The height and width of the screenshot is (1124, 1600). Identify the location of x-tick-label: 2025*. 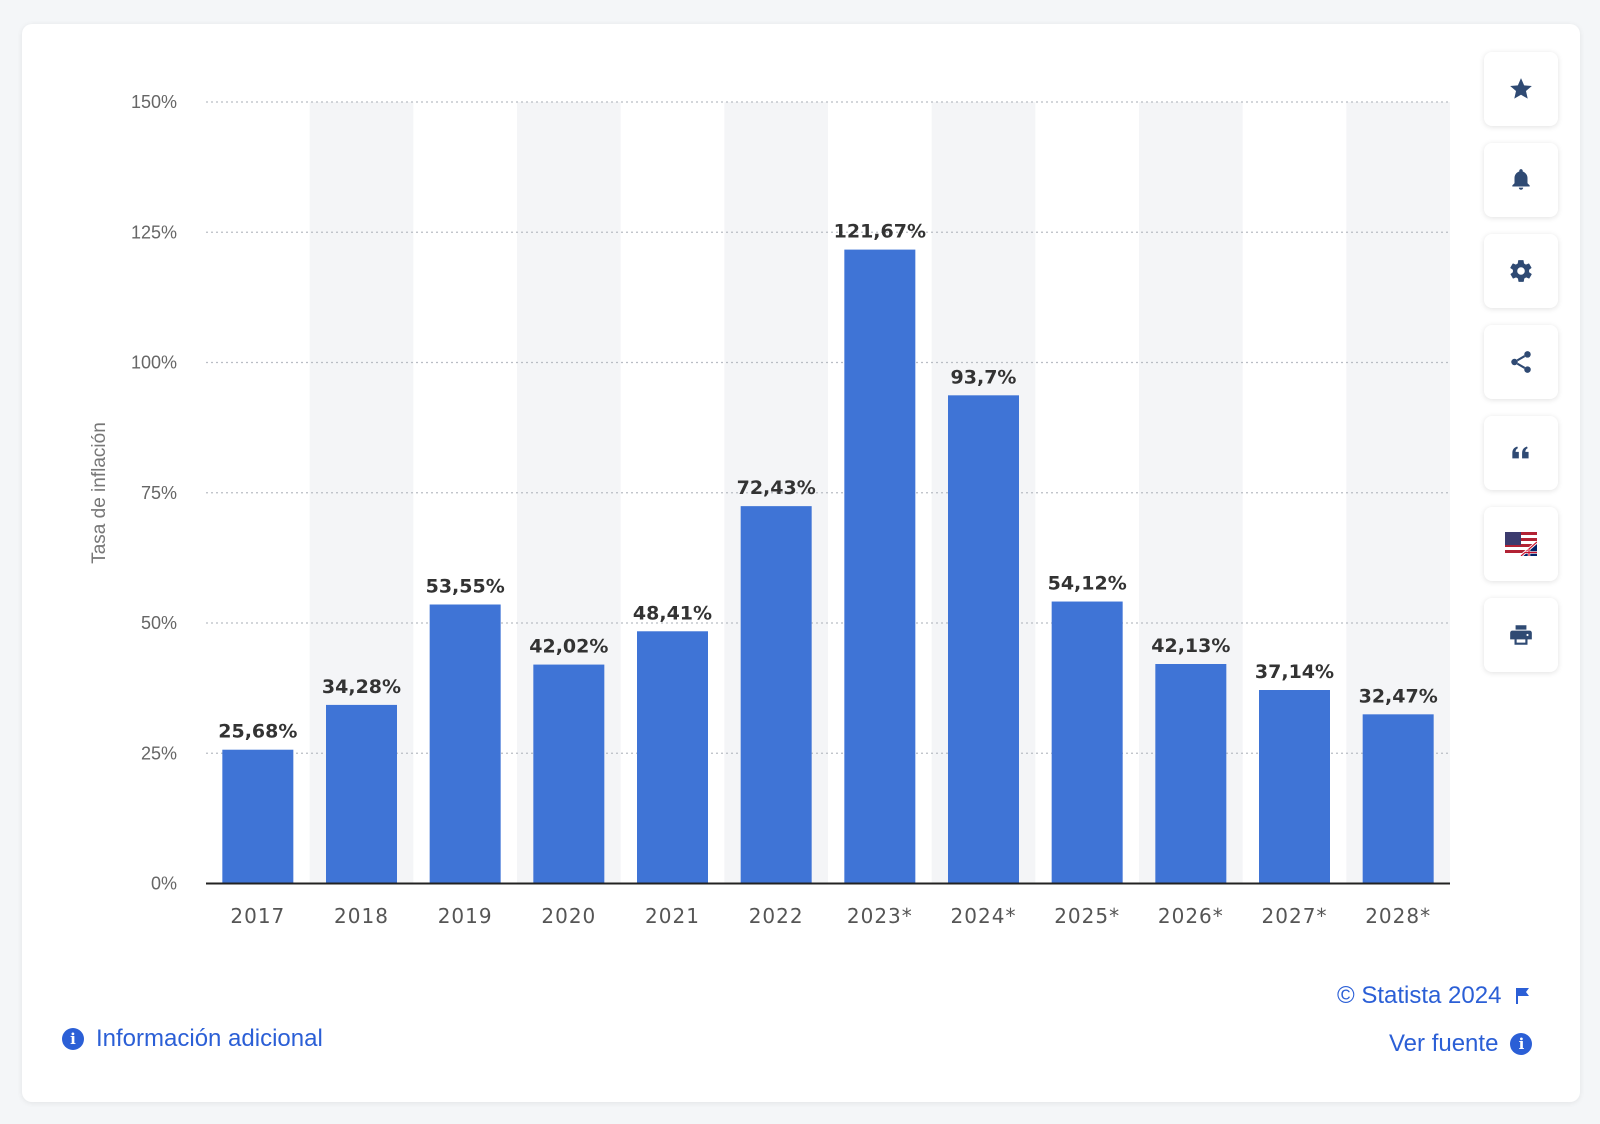
(1087, 916).